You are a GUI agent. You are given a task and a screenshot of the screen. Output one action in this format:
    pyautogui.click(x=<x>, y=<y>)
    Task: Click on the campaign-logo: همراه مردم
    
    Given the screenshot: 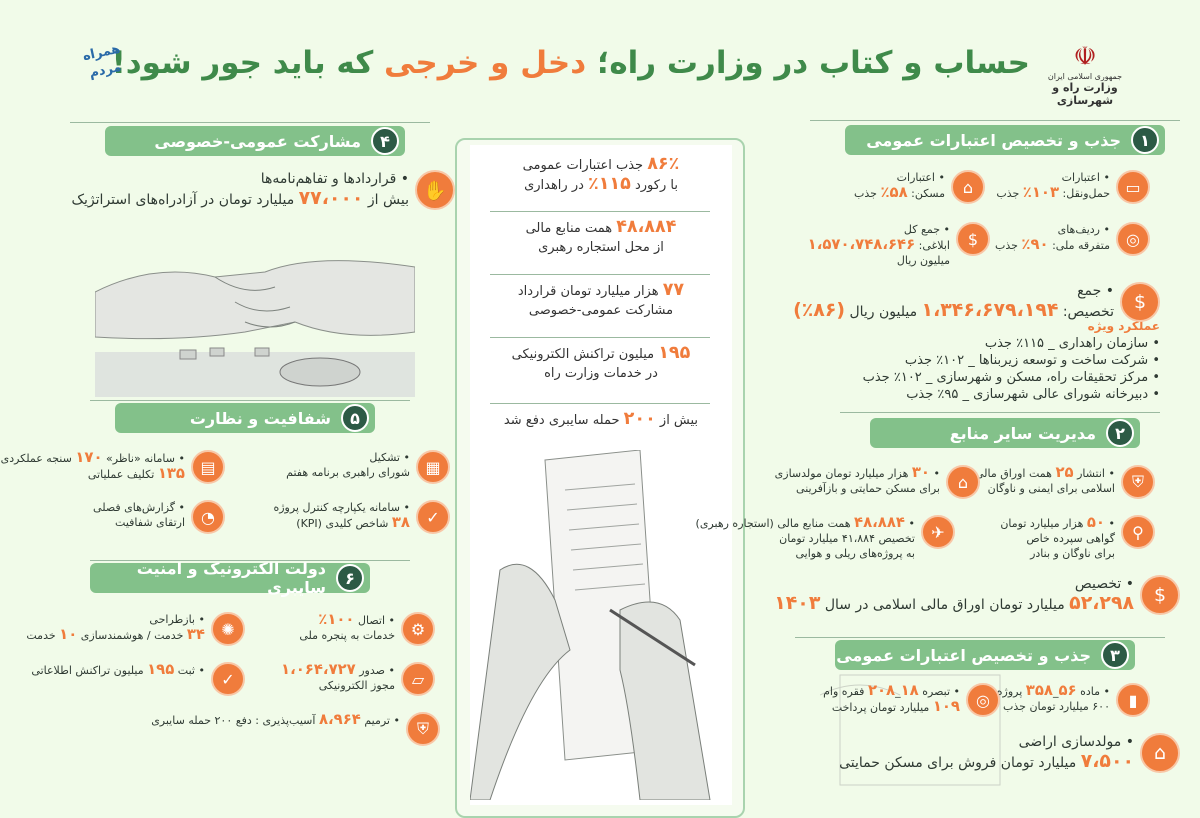 What is the action you would take?
    pyautogui.click(x=104, y=69)
    